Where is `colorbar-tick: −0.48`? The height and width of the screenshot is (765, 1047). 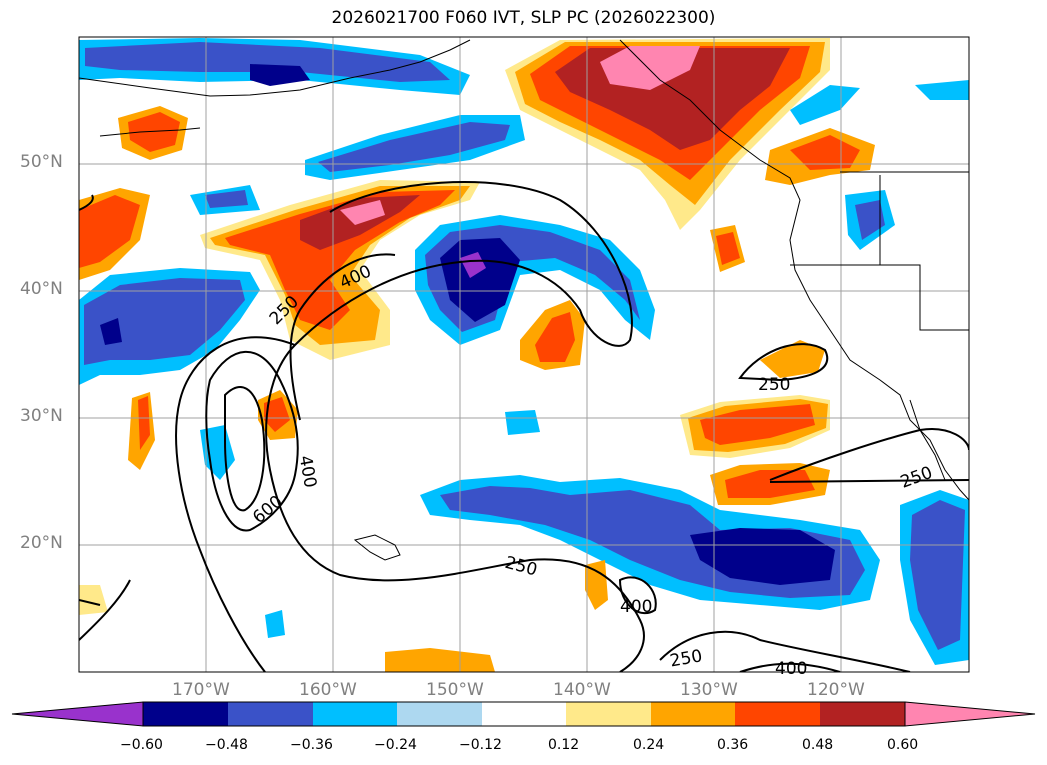 colorbar-tick: −0.48 is located at coordinates (226, 745).